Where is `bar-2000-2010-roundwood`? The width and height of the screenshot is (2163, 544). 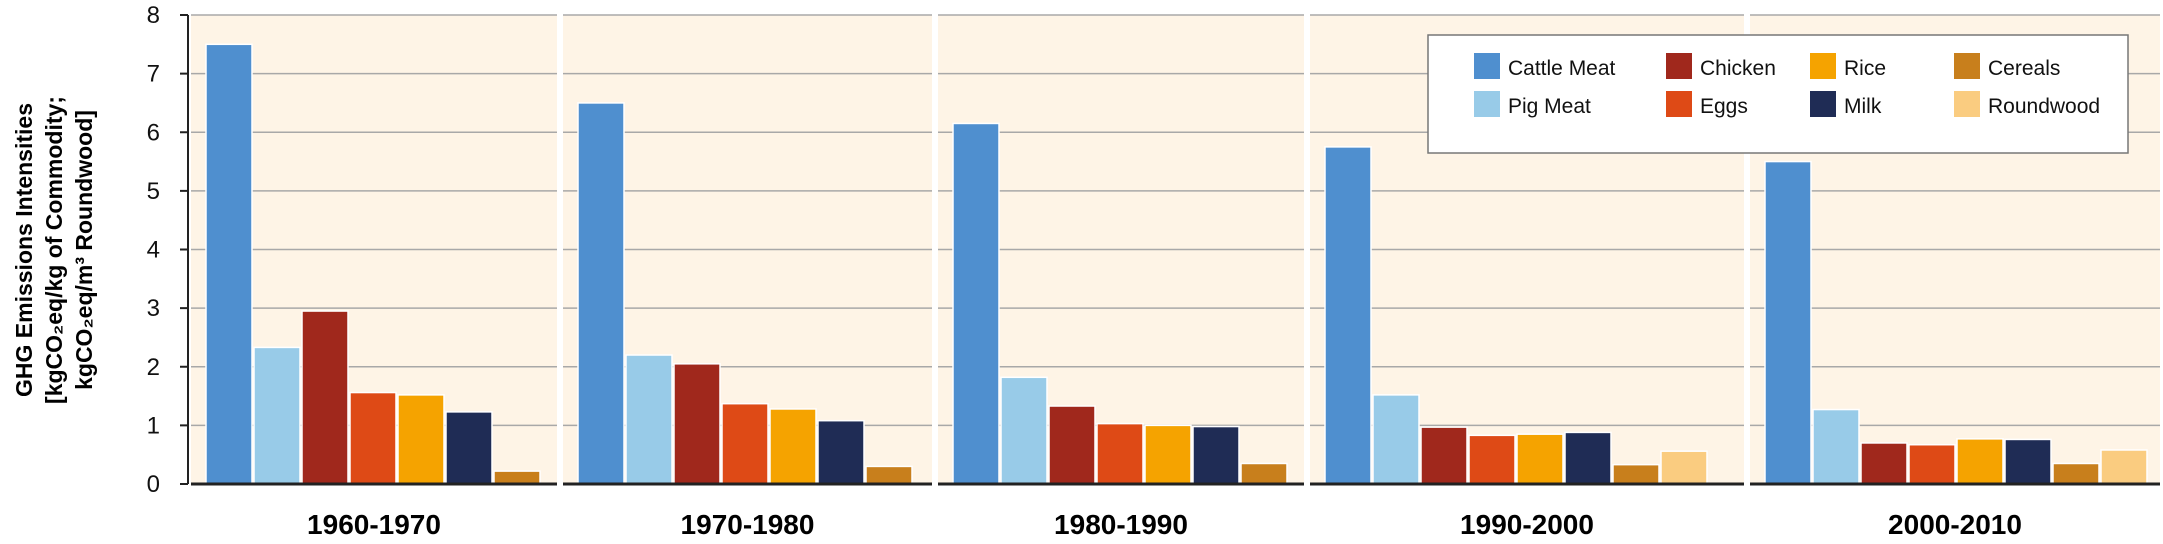 bar-2000-2010-roundwood is located at coordinates (2124, 467).